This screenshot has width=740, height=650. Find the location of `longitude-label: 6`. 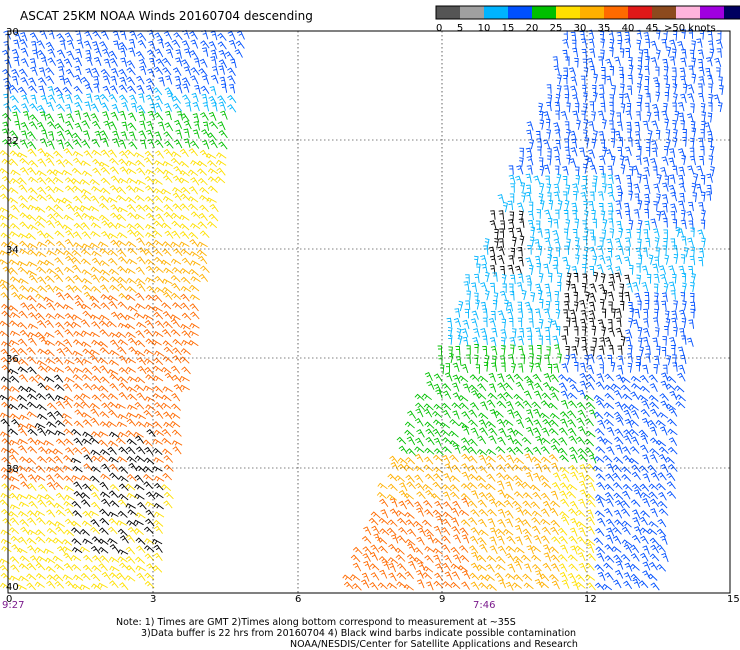

longitude-label: 6 is located at coordinates (298, 599).